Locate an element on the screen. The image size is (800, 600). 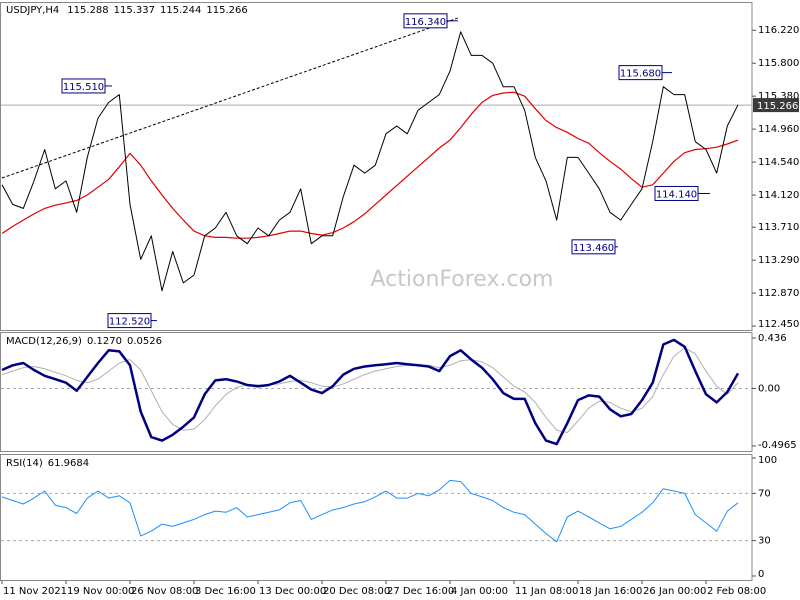
rsi-line is located at coordinates (370, 511).